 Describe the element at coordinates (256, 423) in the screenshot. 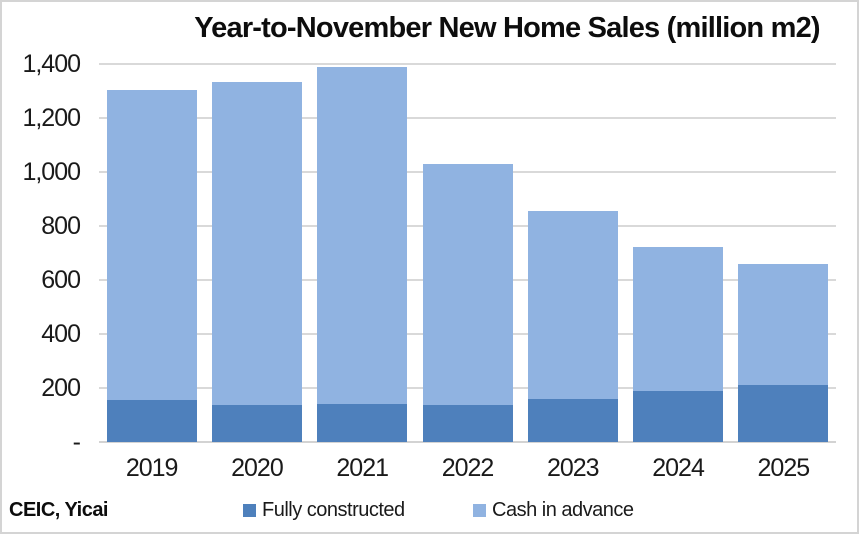

I see `bar-2020-fully-constructed` at that location.